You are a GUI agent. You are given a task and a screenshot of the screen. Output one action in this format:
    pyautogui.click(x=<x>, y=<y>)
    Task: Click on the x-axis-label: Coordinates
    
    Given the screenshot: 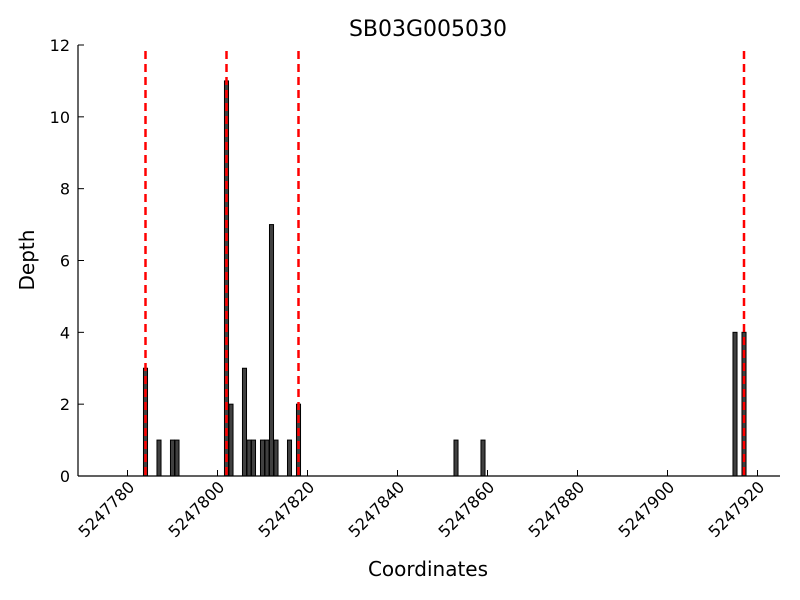 What is the action you would take?
    pyautogui.click(x=428, y=569)
    